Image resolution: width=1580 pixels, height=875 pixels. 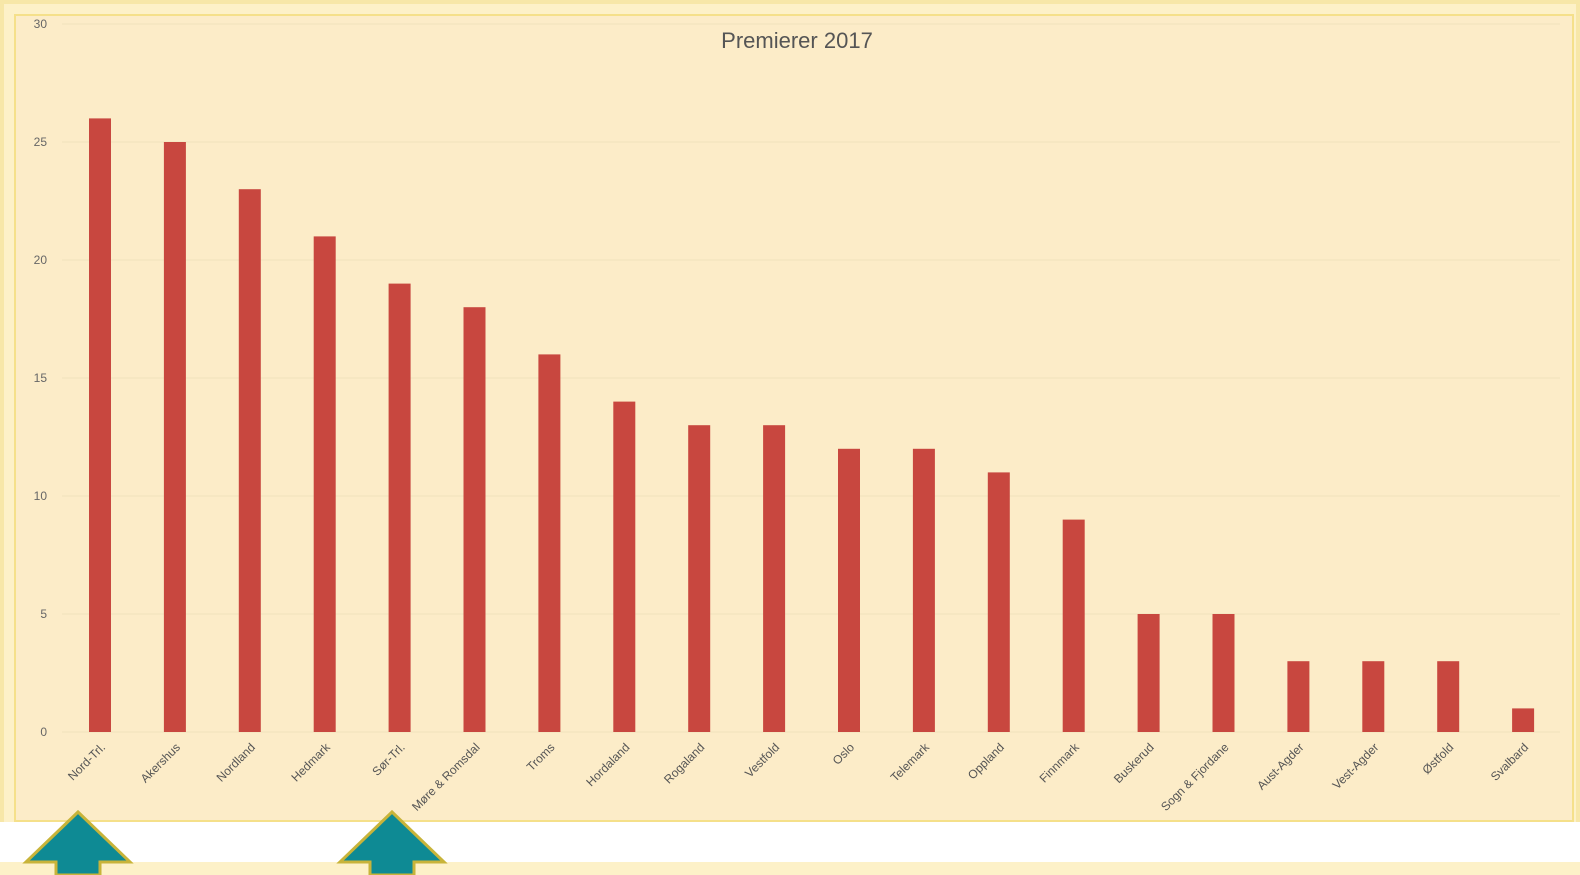 I want to click on x-tick-label: Aust-Agder, so click(x=1280, y=766).